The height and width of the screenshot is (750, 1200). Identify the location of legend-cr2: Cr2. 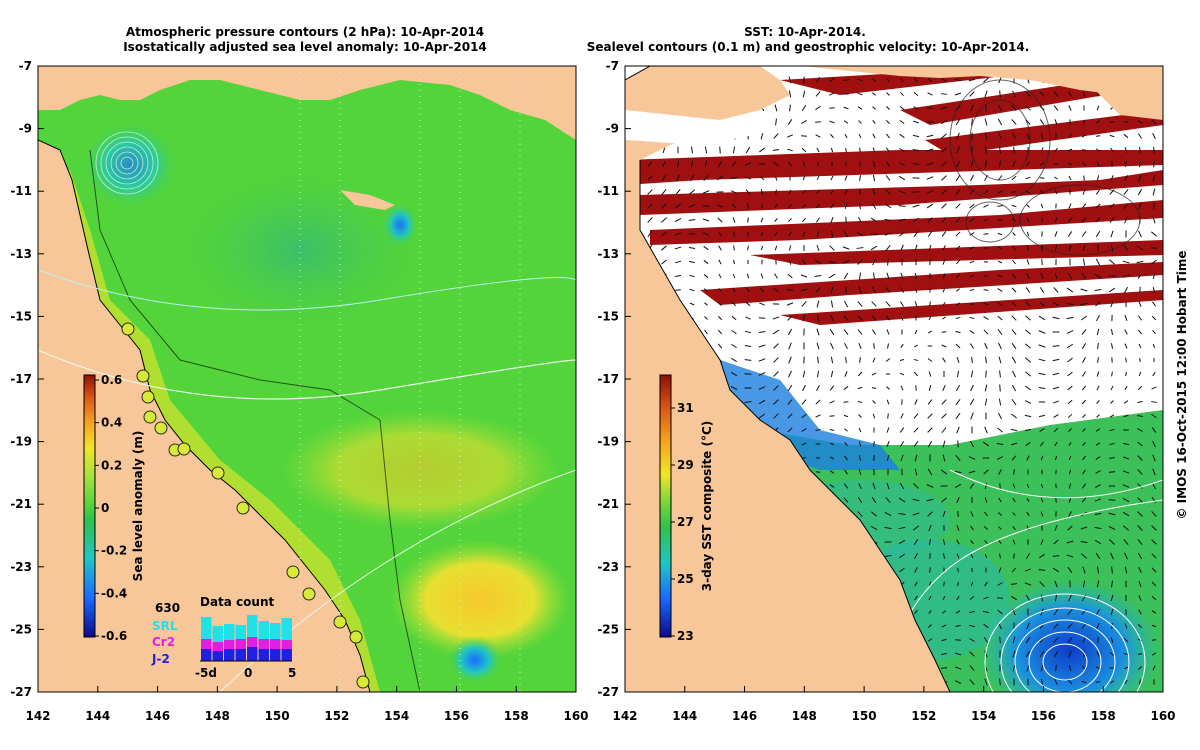
(163, 642).